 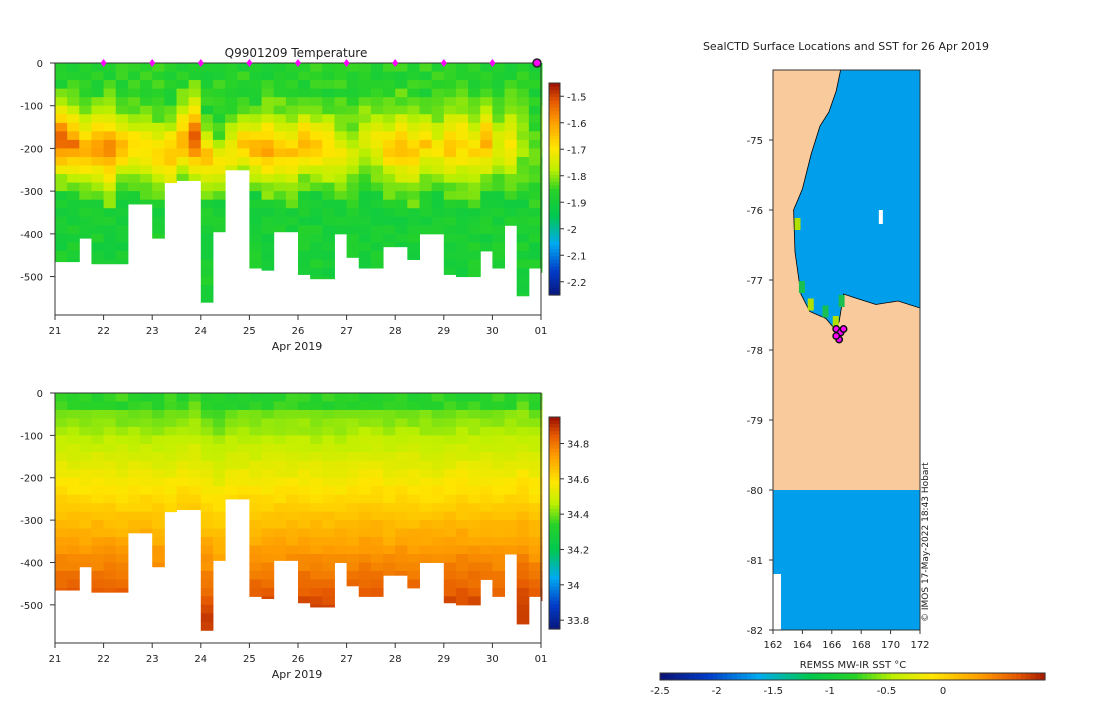 I want to click on x-tick-label: 27, so click(x=346, y=659).